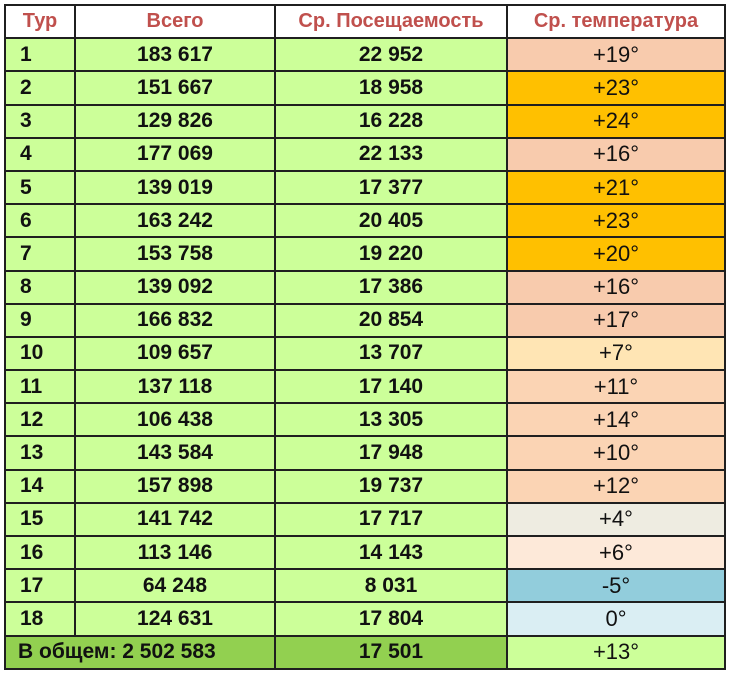  I want to click on cell-avg-attendance: 22 133, so click(391, 154).